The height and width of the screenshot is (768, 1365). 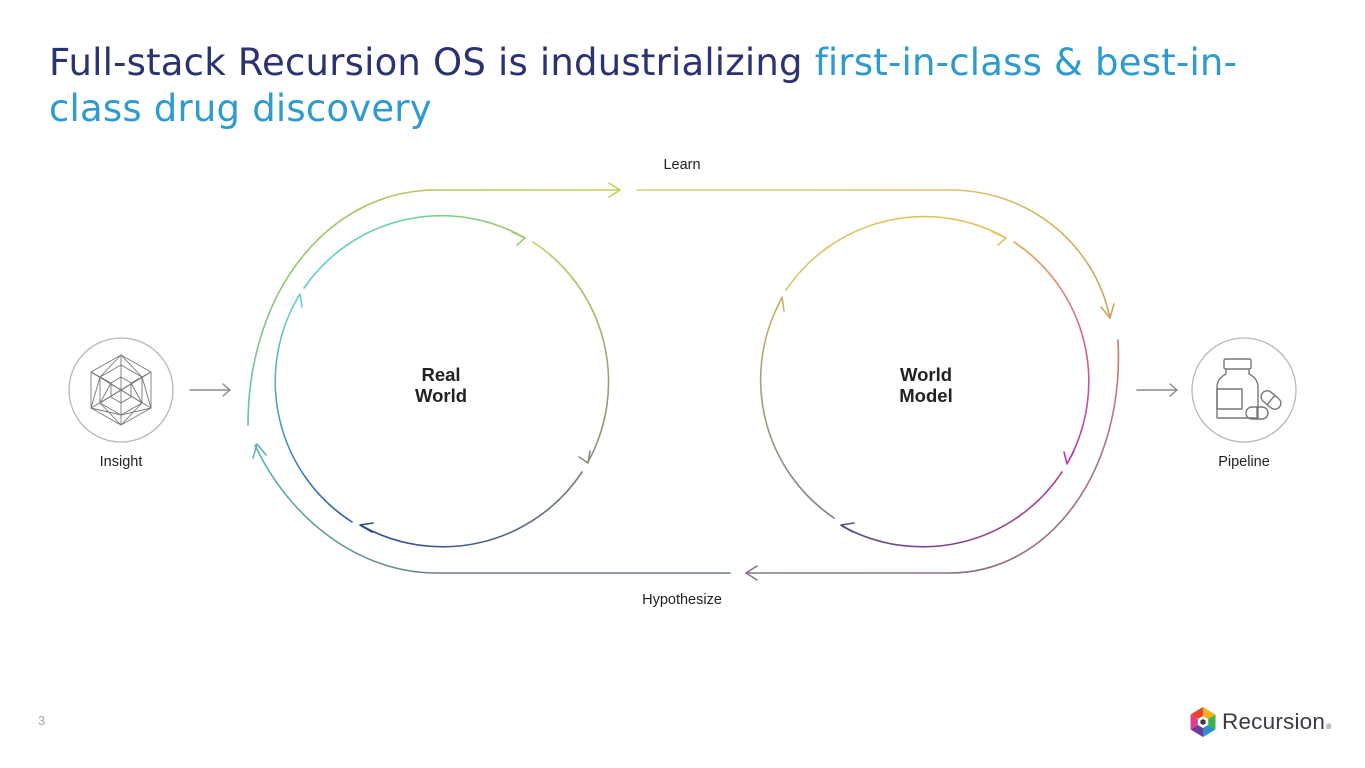 What do you see at coordinates (896, 253) in the screenshot?
I see `world-model-arc-upper-left` at bounding box center [896, 253].